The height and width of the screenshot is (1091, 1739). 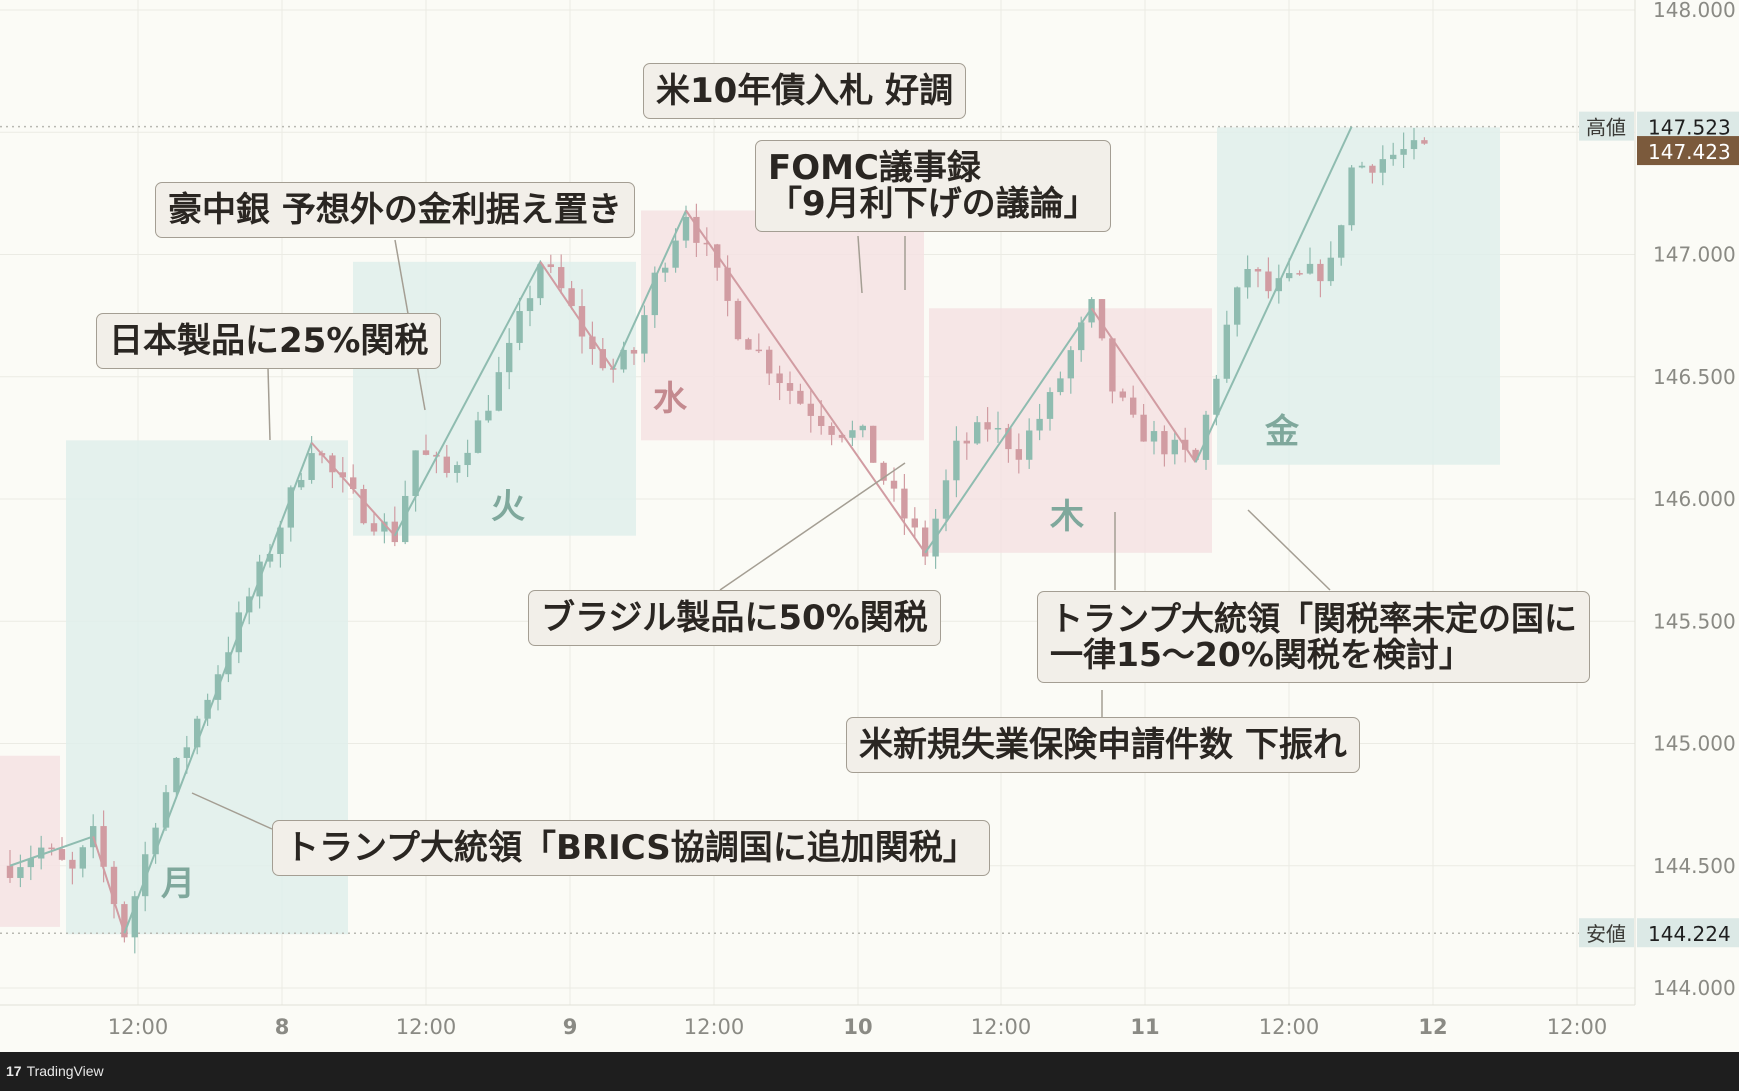 What do you see at coordinates (395, 210) in the screenshot?
I see `annotation-rba-rate-hold: 豪中銀 予想外の金利据え置き` at bounding box center [395, 210].